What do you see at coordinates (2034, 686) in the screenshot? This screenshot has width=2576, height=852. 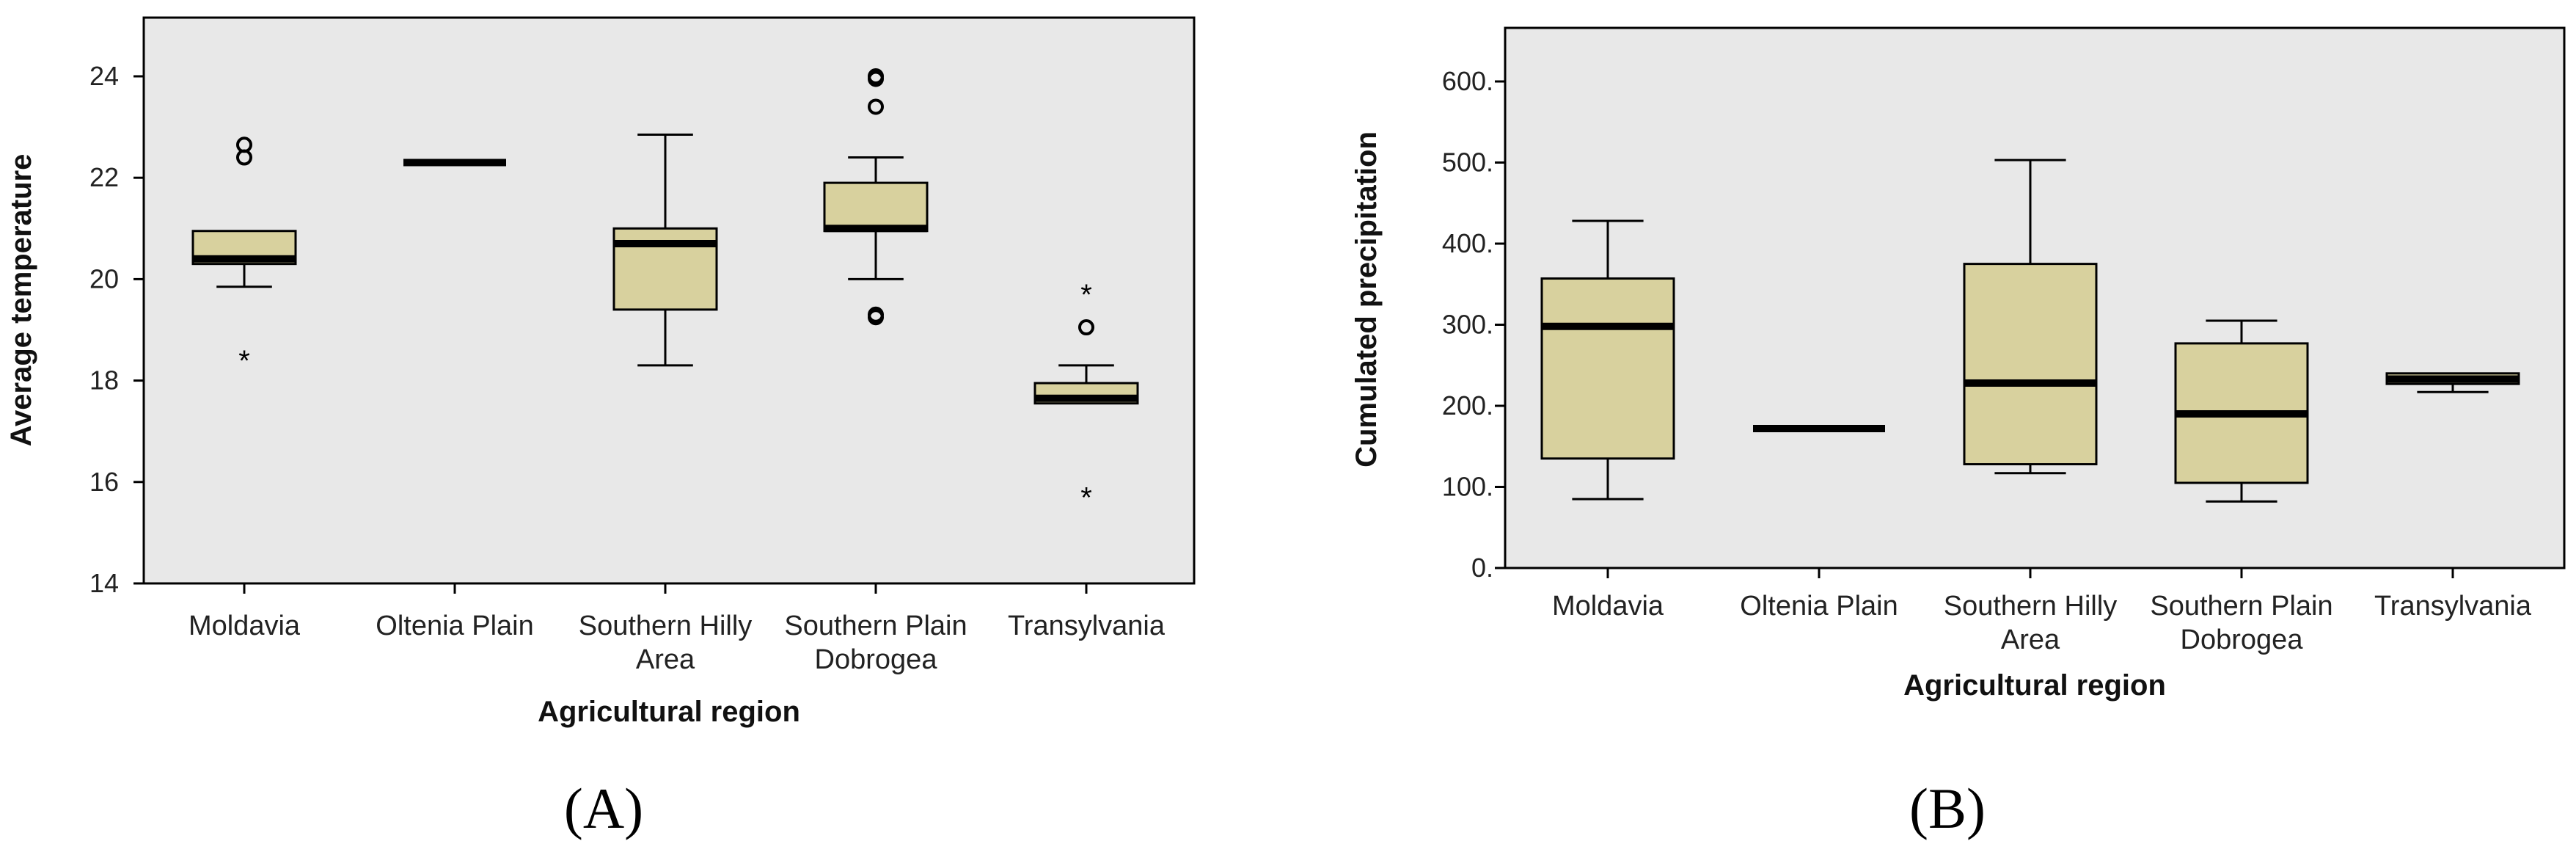 I see `x-axis-title-b: Agricultural region` at bounding box center [2034, 686].